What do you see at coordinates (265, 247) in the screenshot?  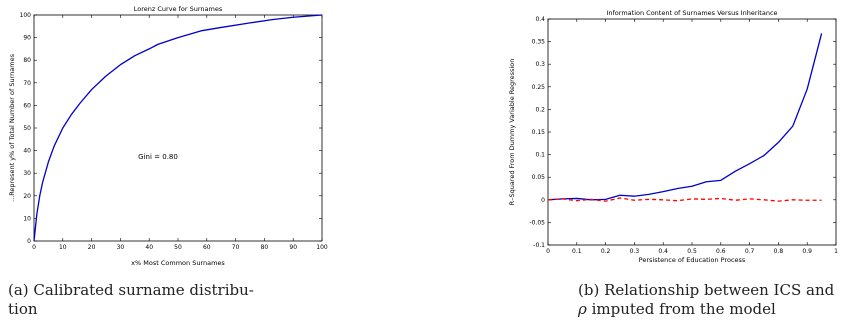 I see `chart-a-x-tick-label: 80` at bounding box center [265, 247].